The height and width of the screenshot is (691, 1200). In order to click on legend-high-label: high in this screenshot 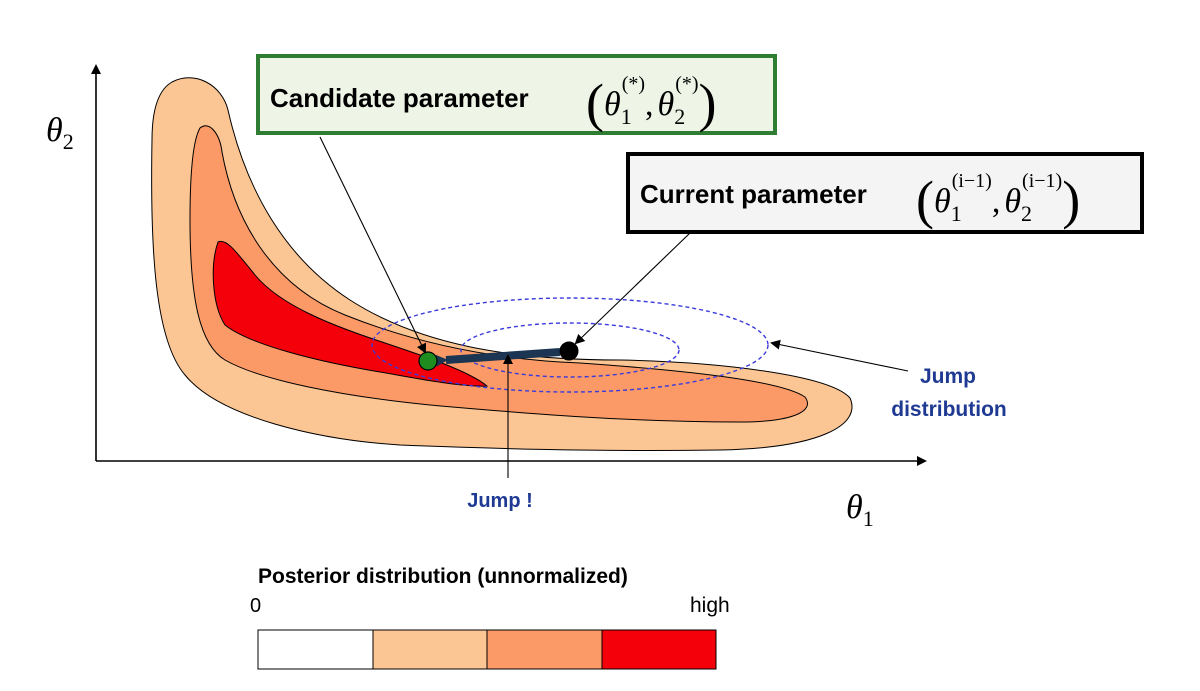, I will do `click(710, 605)`.